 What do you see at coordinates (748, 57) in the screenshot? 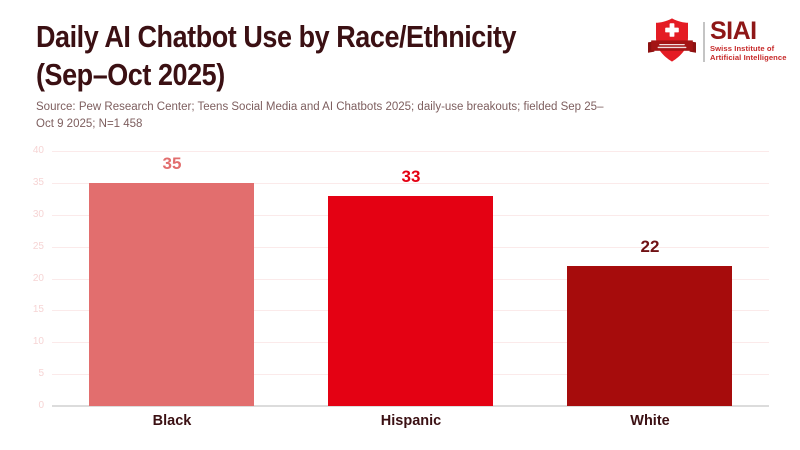
I see `siai-name-line2: Artificial Intelligence` at bounding box center [748, 57].